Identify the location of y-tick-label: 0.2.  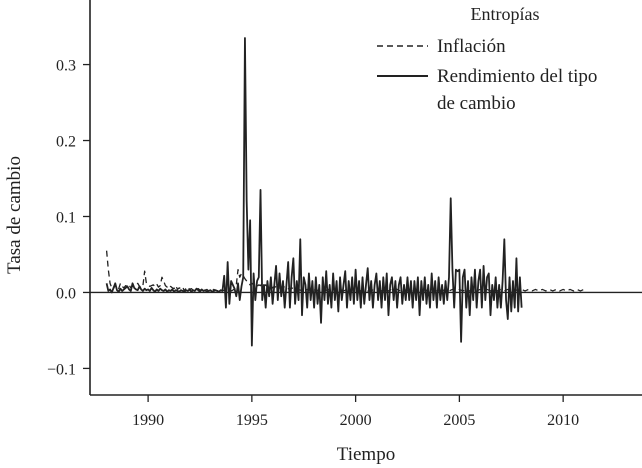
(66, 142).